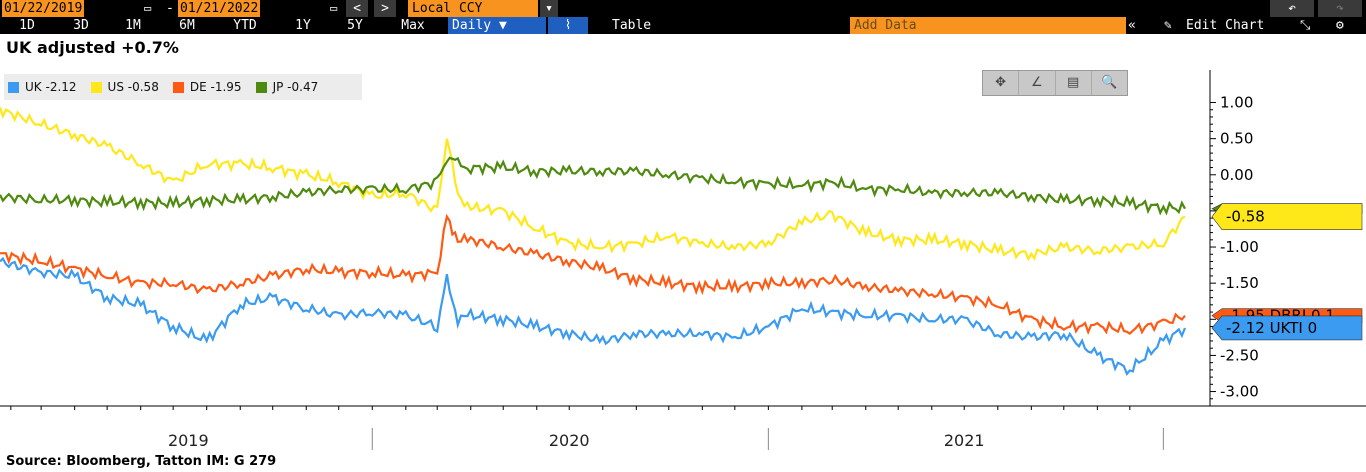  Describe the element at coordinates (549, 8) in the screenshot. I see `chevron-down-icon: ▾` at that location.